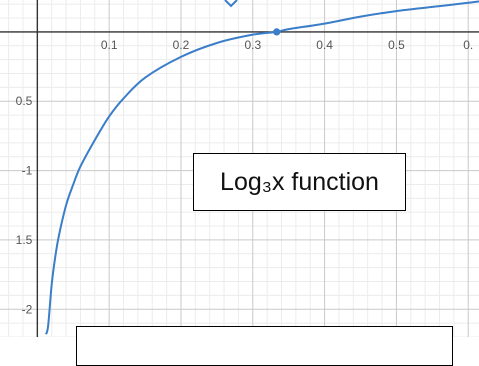 The height and width of the screenshot is (366, 479). I want to click on x-tick-label: 0.1, so click(109, 45).